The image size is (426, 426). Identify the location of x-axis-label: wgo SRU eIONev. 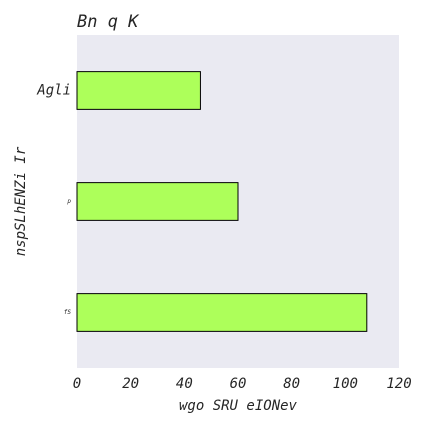
(238, 406).